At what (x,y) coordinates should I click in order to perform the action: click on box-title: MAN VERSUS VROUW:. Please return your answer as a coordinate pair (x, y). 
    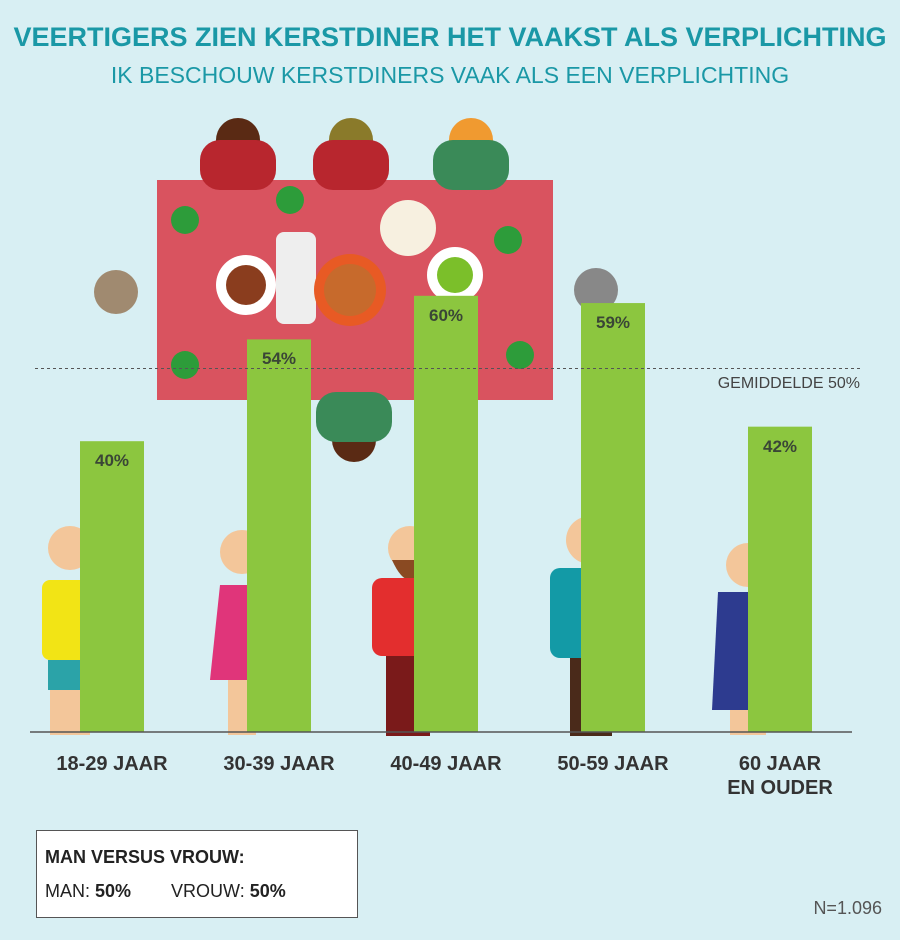
    Looking at the image, I should click on (145, 857).